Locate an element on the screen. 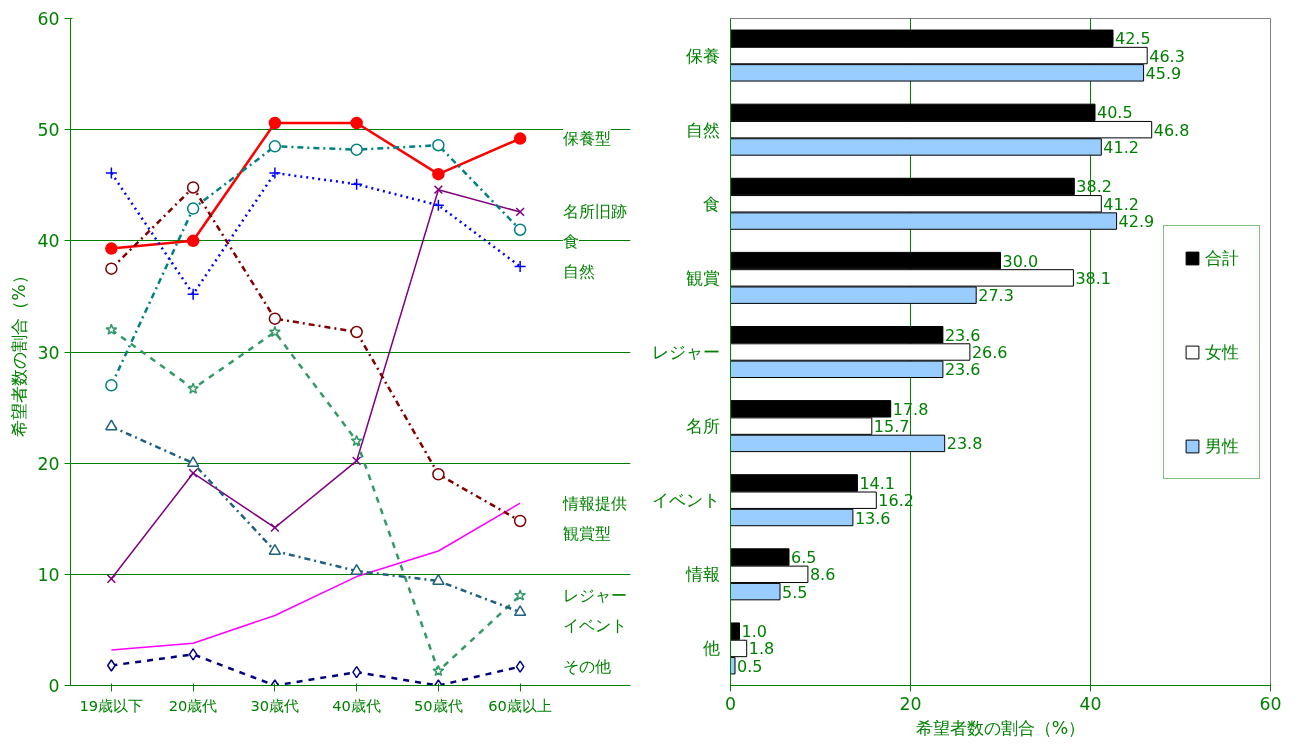  x-tick-label: 60 is located at coordinates (1270, 703).